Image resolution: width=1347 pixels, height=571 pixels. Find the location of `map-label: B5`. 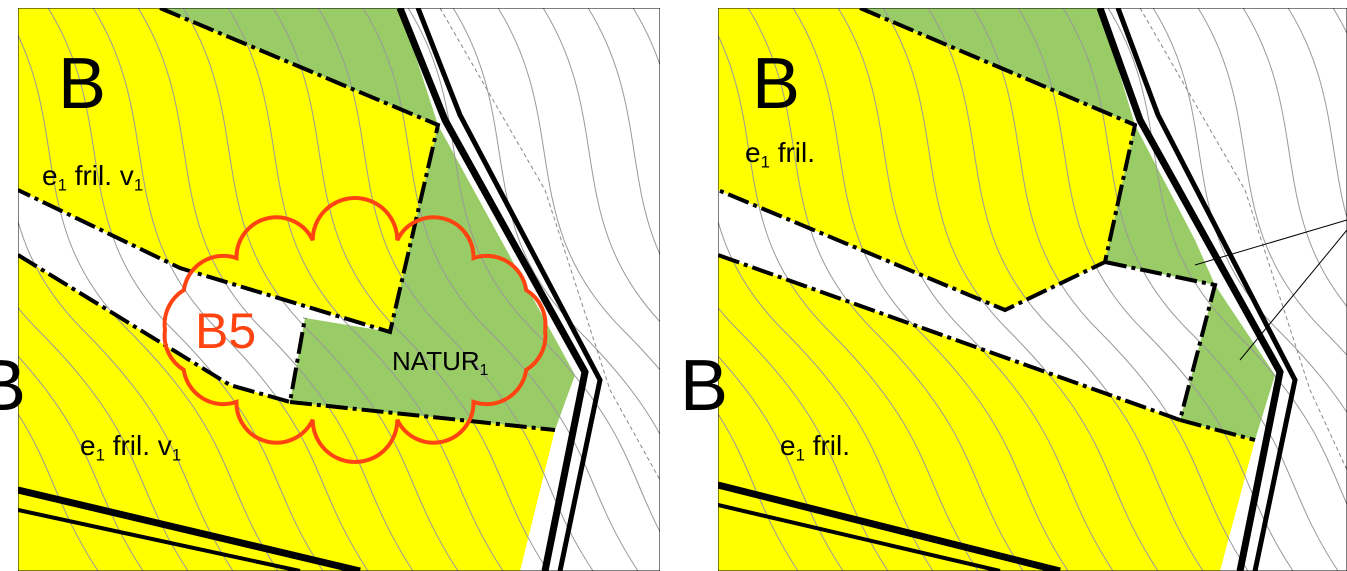

map-label: B5 is located at coordinates (225, 331).